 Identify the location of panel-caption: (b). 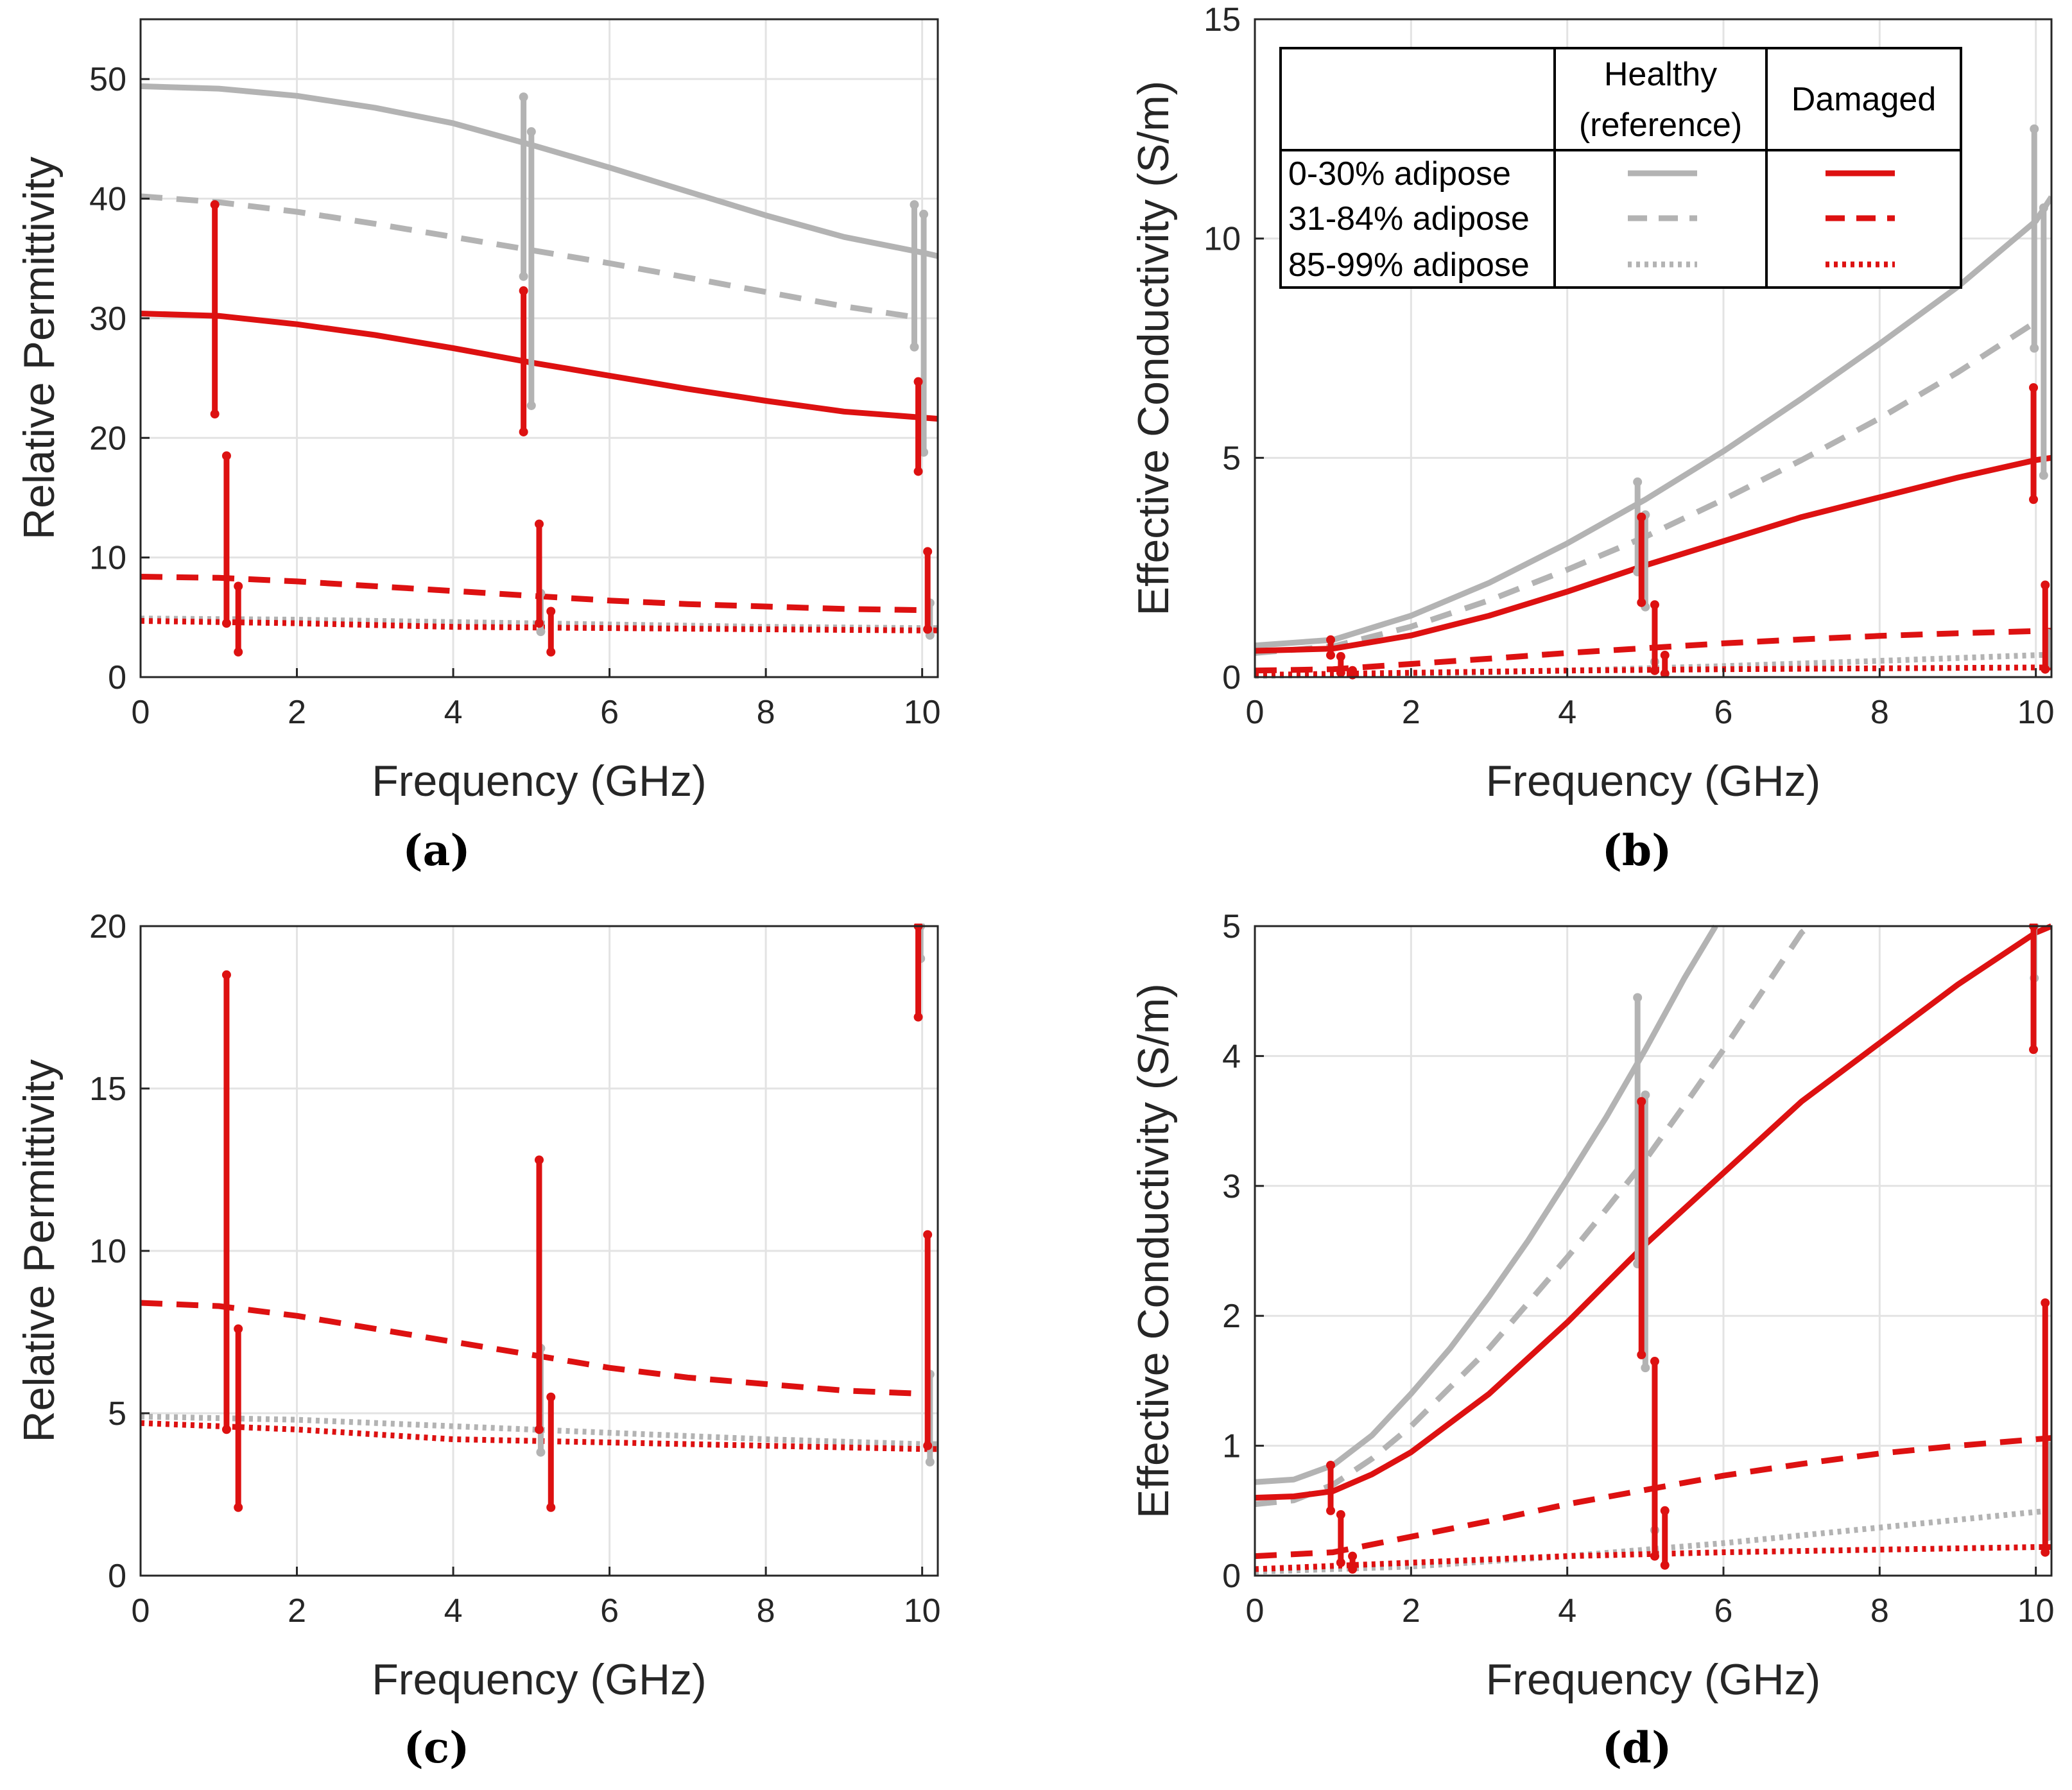
(1637, 850).